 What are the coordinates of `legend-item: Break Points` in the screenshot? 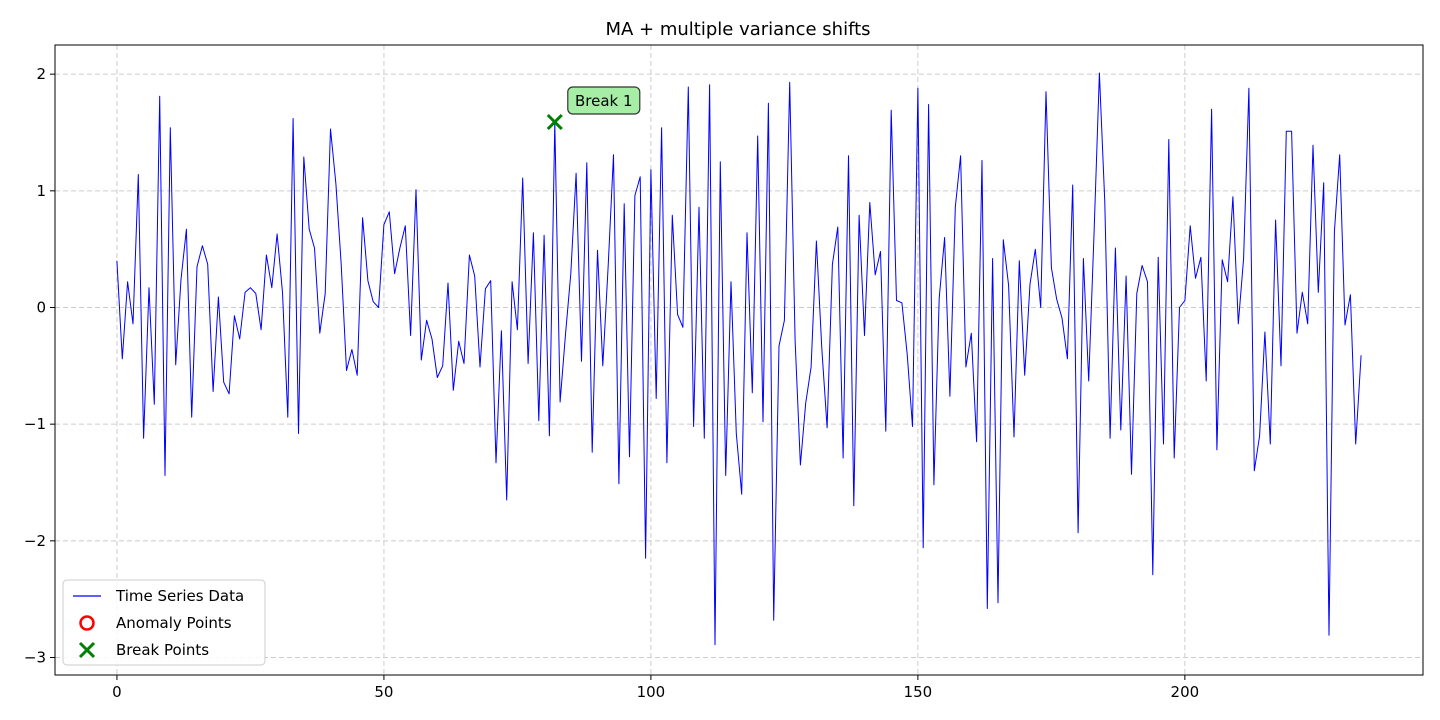 It's located at (143, 650).